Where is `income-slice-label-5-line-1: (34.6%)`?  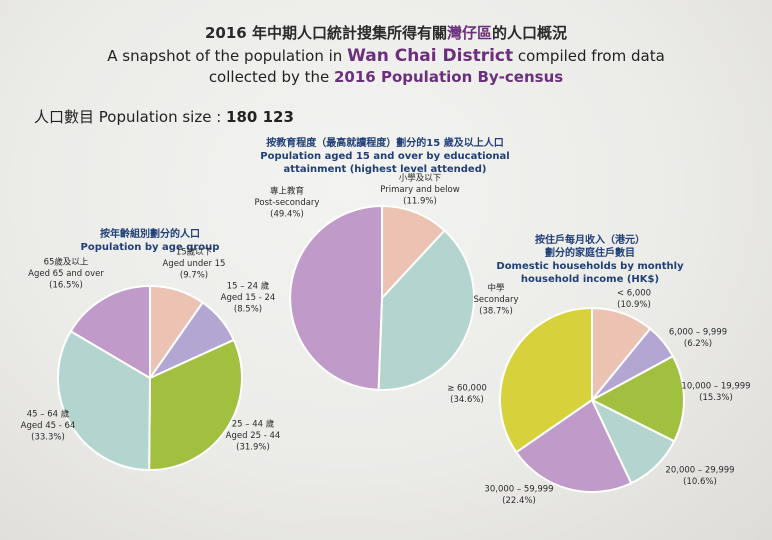
income-slice-label-5-line-1: (34.6%) is located at coordinates (467, 400).